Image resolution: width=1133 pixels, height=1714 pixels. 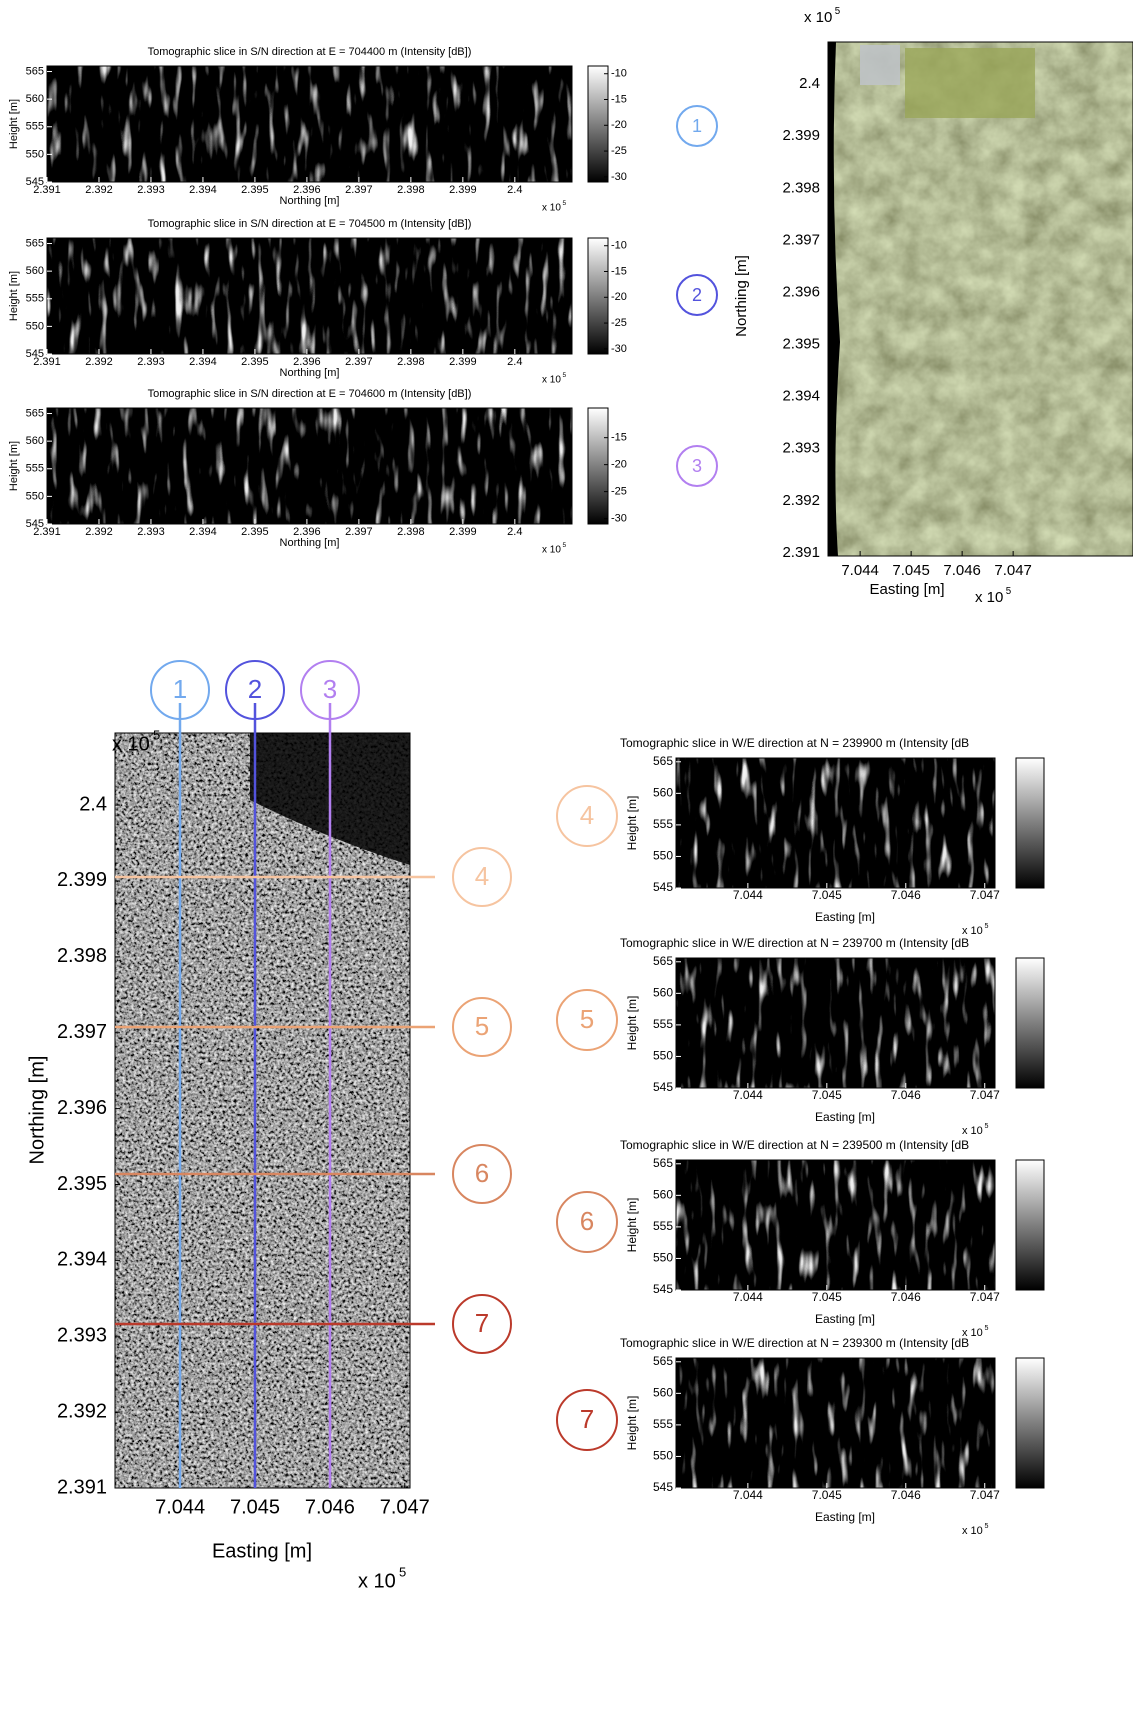 What do you see at coordinates (801, 396) in the screenshot?
I see `y-tick-label: 2.394` at bounding box center [801, 396].